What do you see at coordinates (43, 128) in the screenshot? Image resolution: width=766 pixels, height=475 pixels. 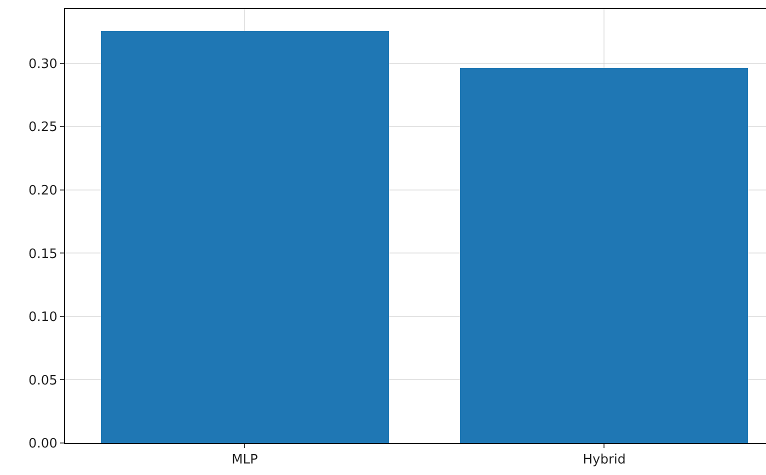 I see `y-tick-label: 0.25` at bounding box center [43, 128].